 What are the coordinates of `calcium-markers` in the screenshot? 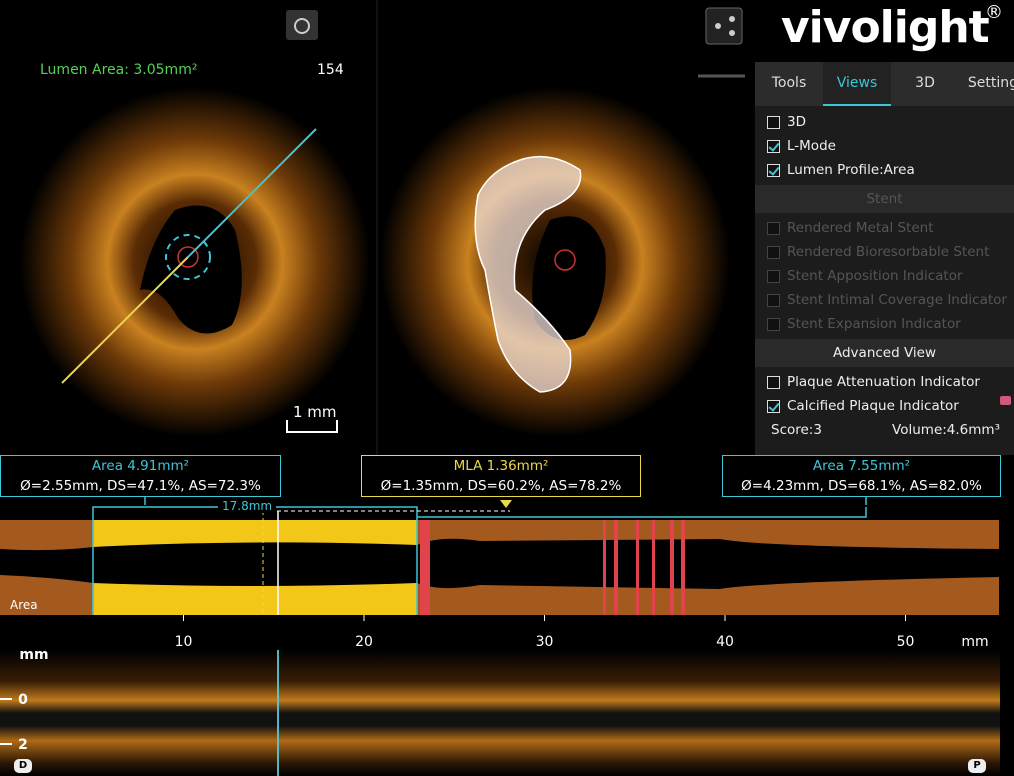 It's located at (552, 567).